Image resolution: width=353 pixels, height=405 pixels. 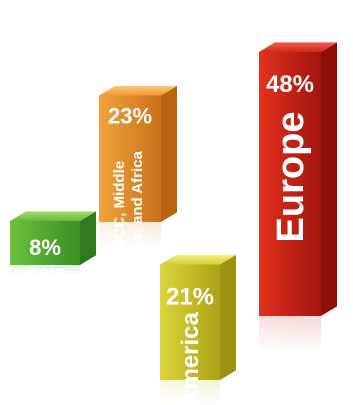 I want to click on bar-gcc-mea, so click(x=138, y=176).